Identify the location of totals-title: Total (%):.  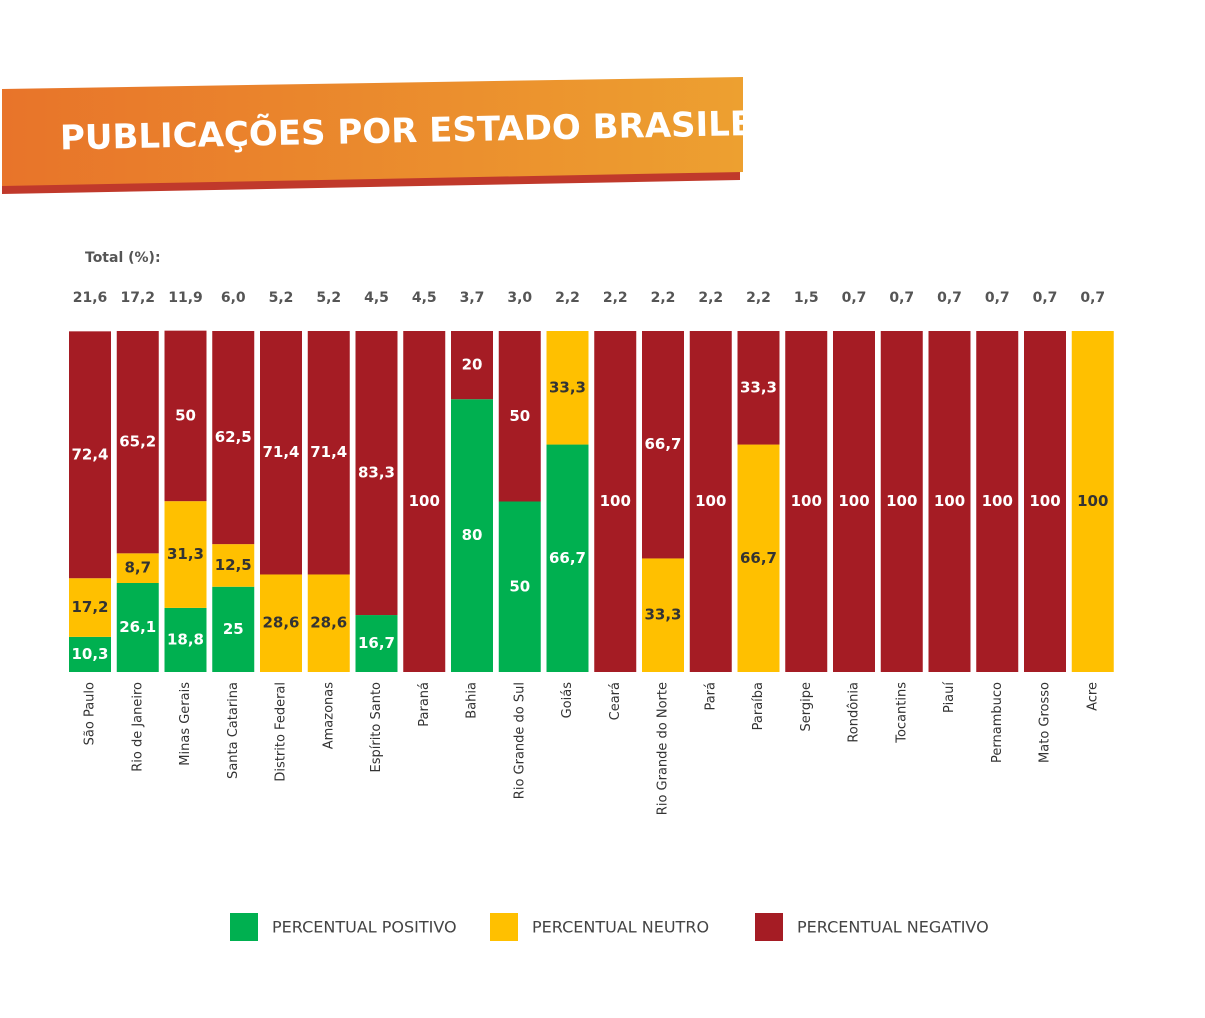
(123, 258).